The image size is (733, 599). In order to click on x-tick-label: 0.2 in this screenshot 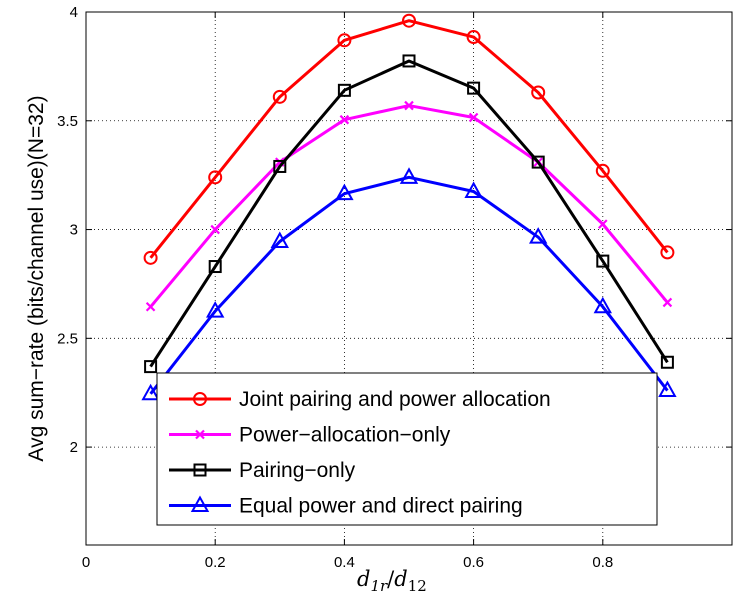, I will do `click(215, 562)`.